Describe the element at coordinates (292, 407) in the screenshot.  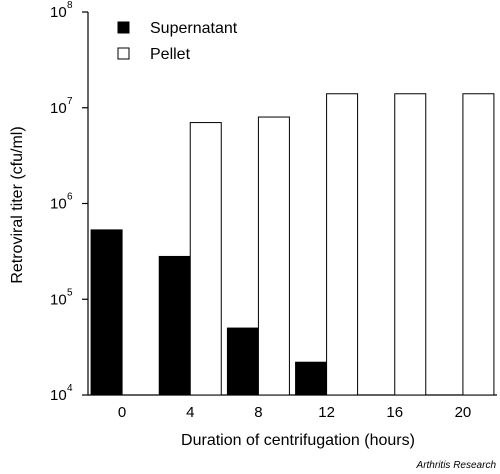
I see `x-axis: 0 4 8 12 16 20` at that location.